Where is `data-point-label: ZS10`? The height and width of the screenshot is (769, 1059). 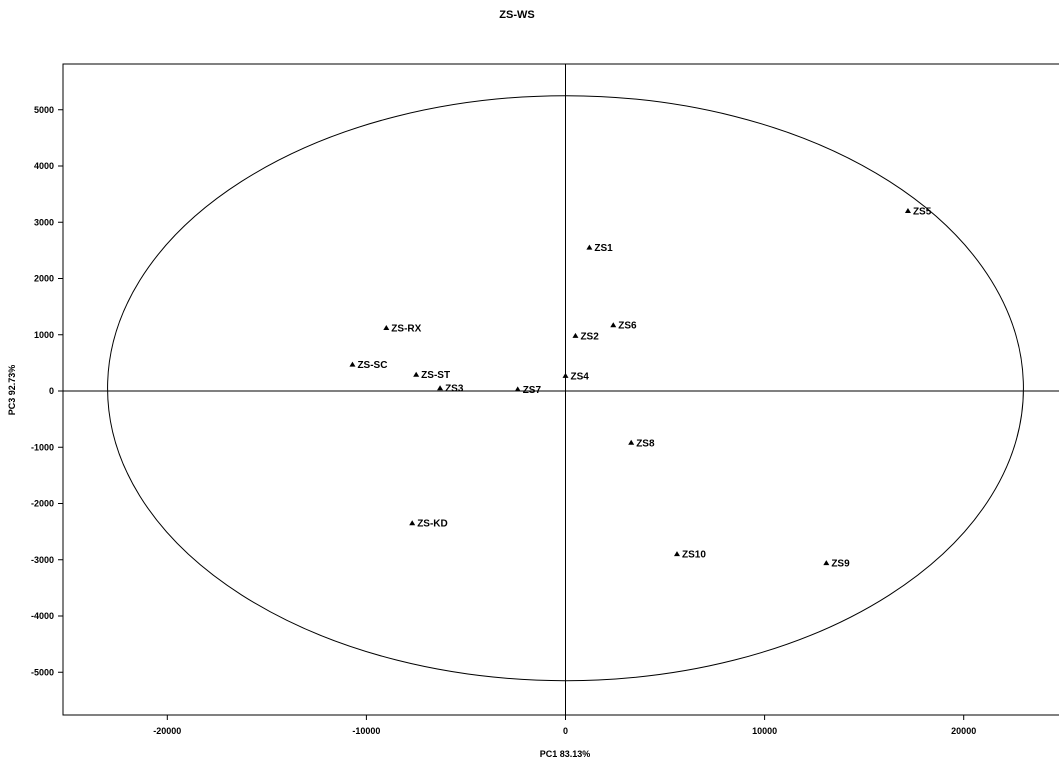
data-point-label: ZS10 is located at coordinates (694, 555).